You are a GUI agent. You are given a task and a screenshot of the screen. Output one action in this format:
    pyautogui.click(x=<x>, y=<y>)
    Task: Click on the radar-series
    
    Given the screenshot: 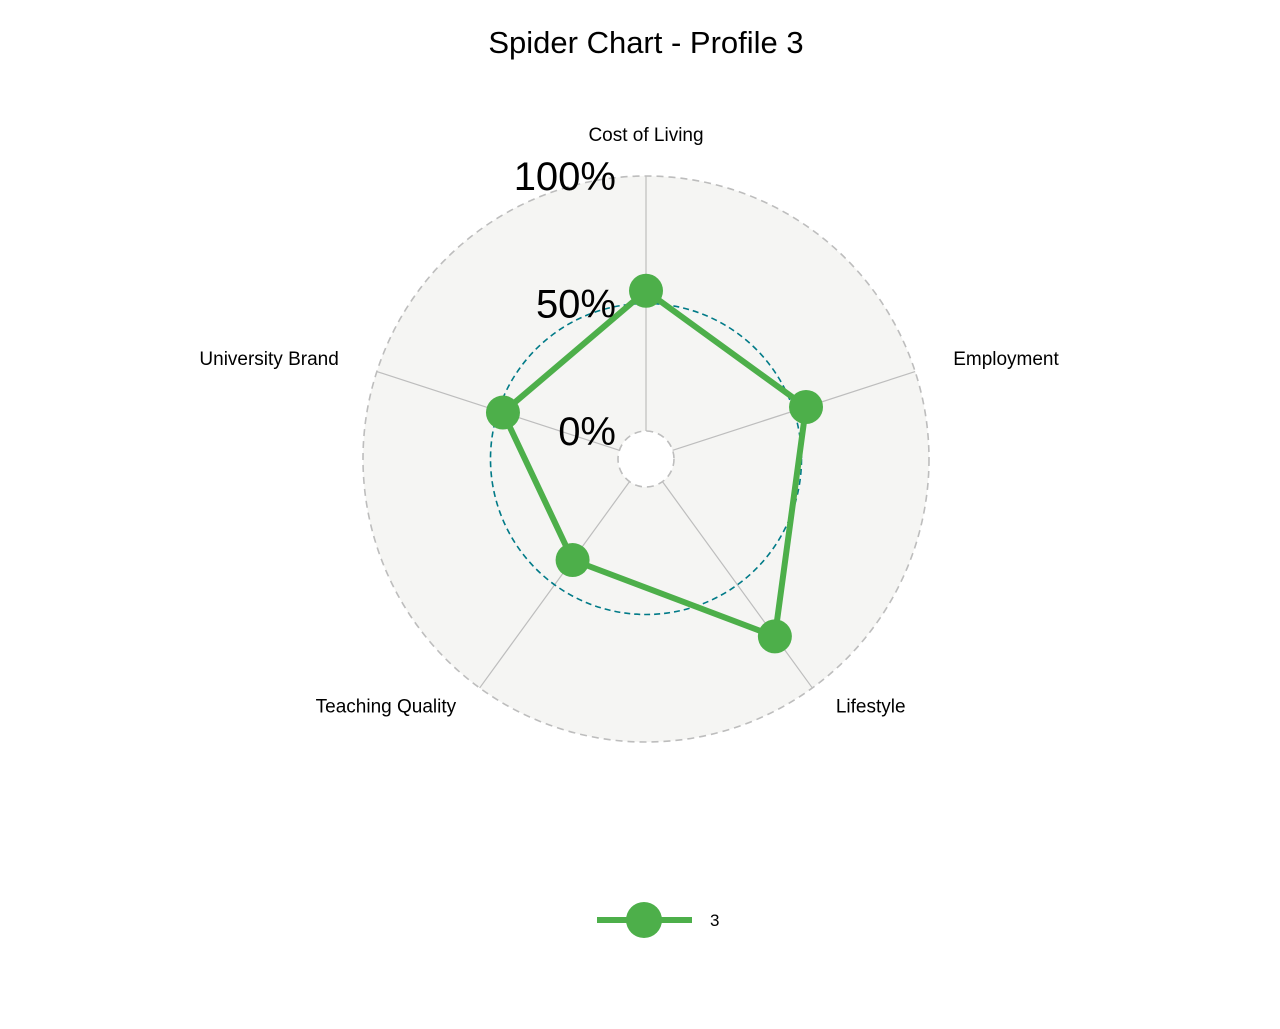 What is the action you would take?
    pyautogui.click(x=654, y=463)
    